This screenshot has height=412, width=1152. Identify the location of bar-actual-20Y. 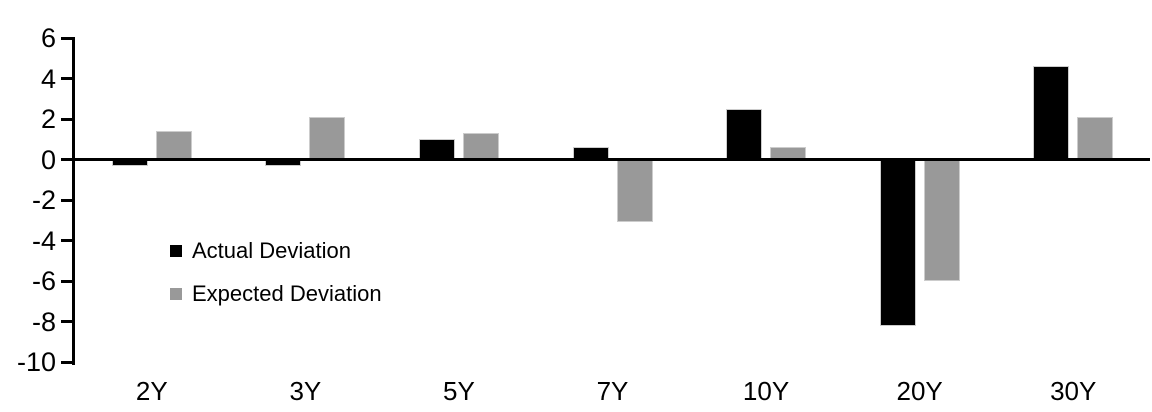
(897, 242).